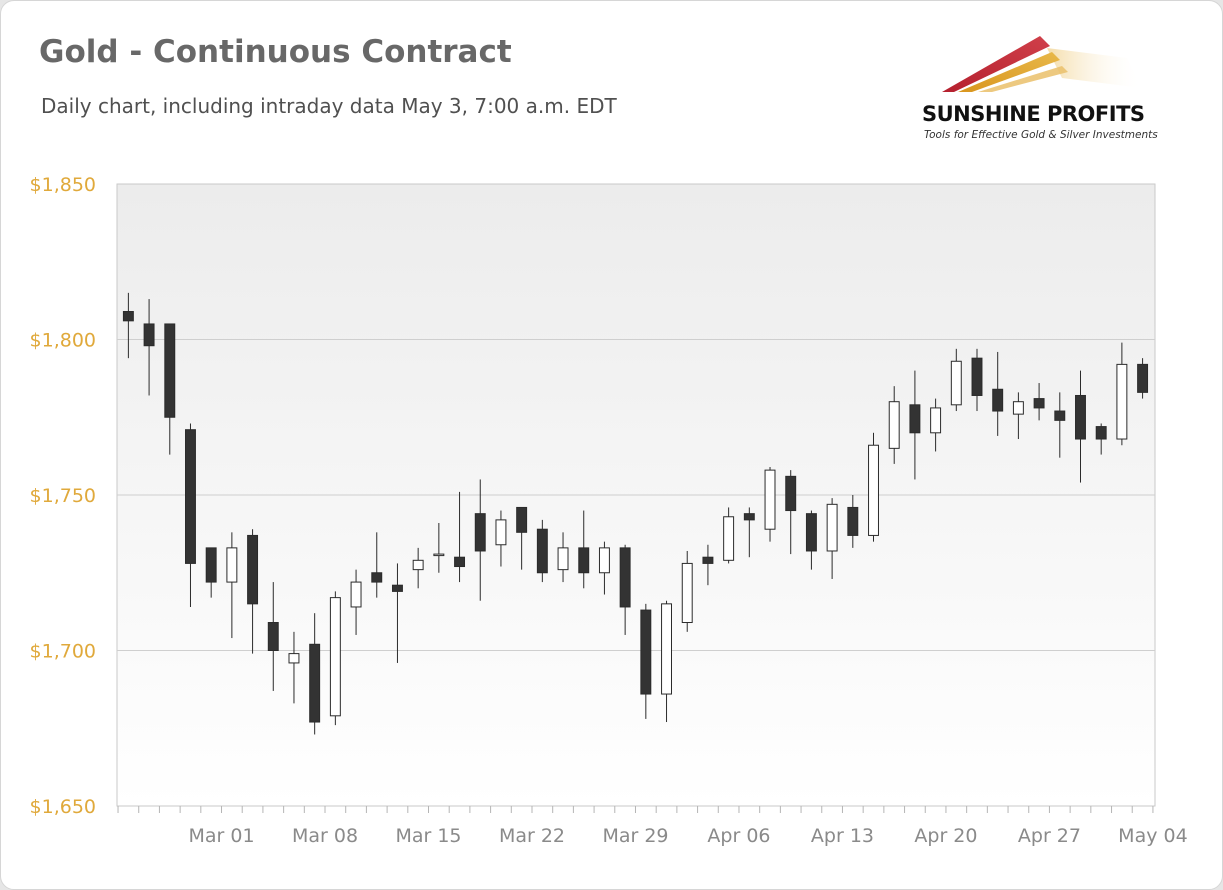 The width and height of the screenshot is (1223, 890). I want to click on logo-light-ray, so click(1023, 79).